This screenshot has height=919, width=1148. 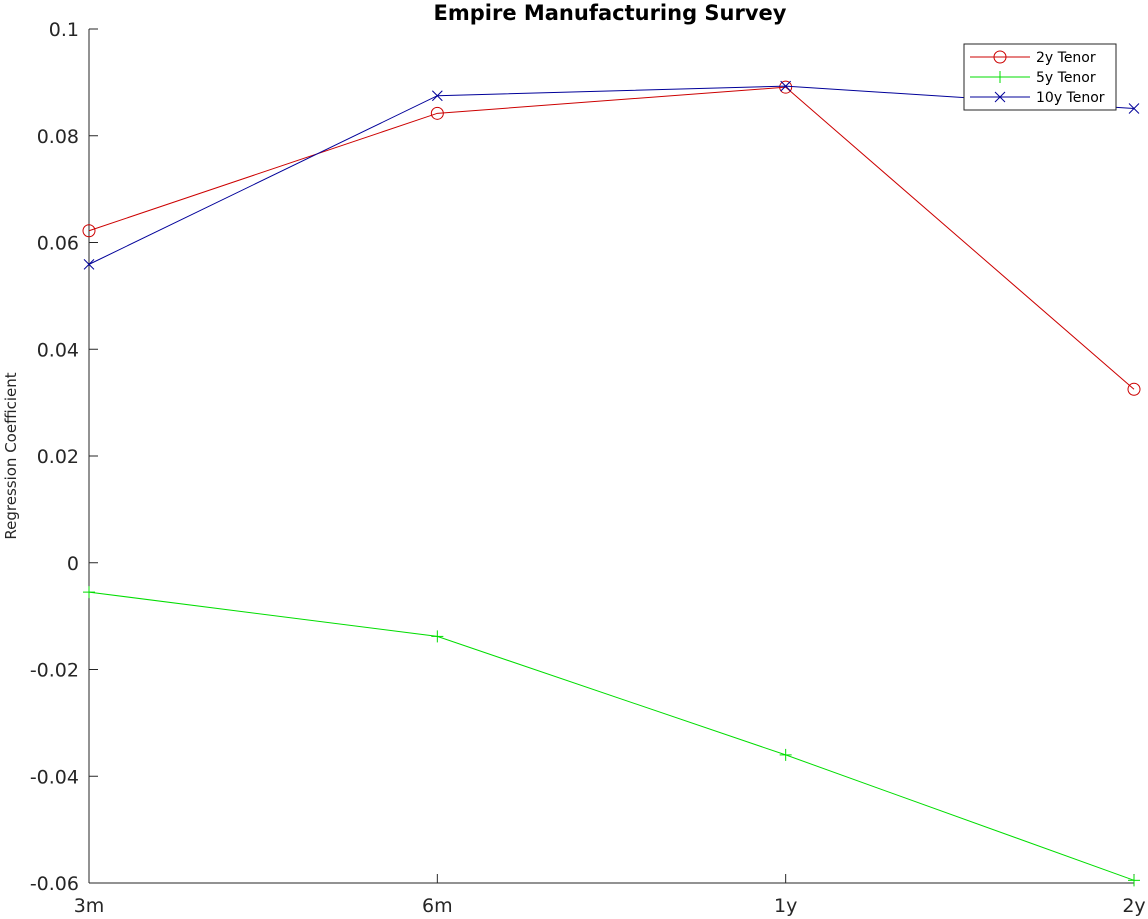 I want to click on legend-item-10y-tenor: 10y Tenor, so click(x=1037, y=98).